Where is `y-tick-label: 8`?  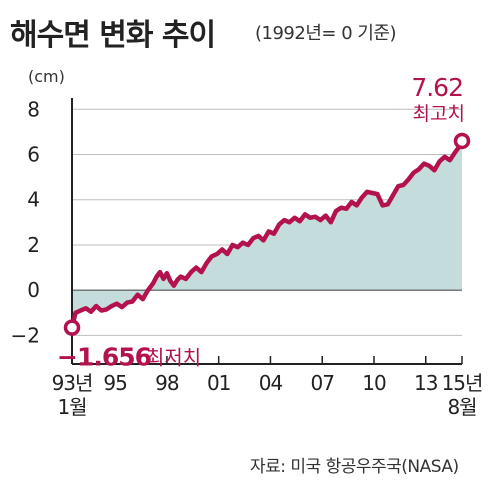
y-tick-label: 8 is located at coordinates (33, 109).